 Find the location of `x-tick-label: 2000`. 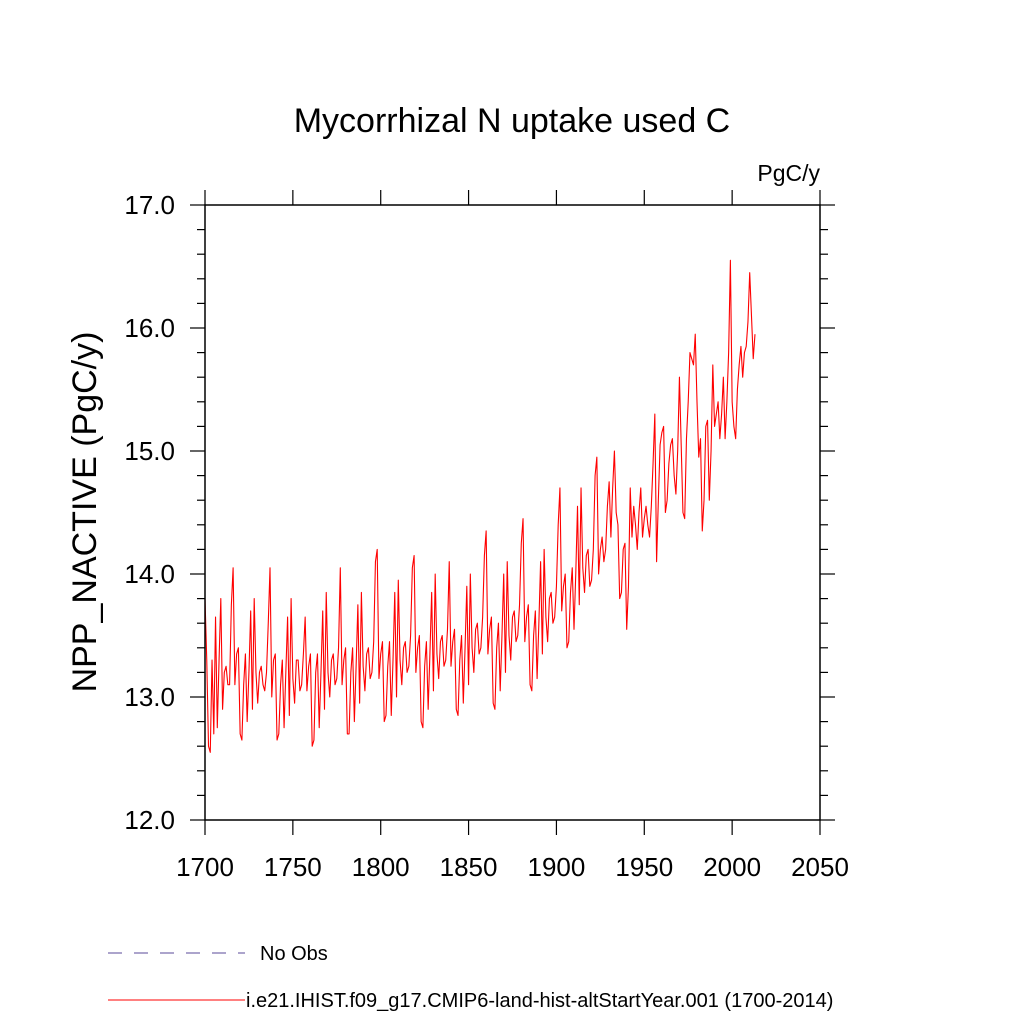

x-tick-label: 2000 is located at coordinates (732, 867).